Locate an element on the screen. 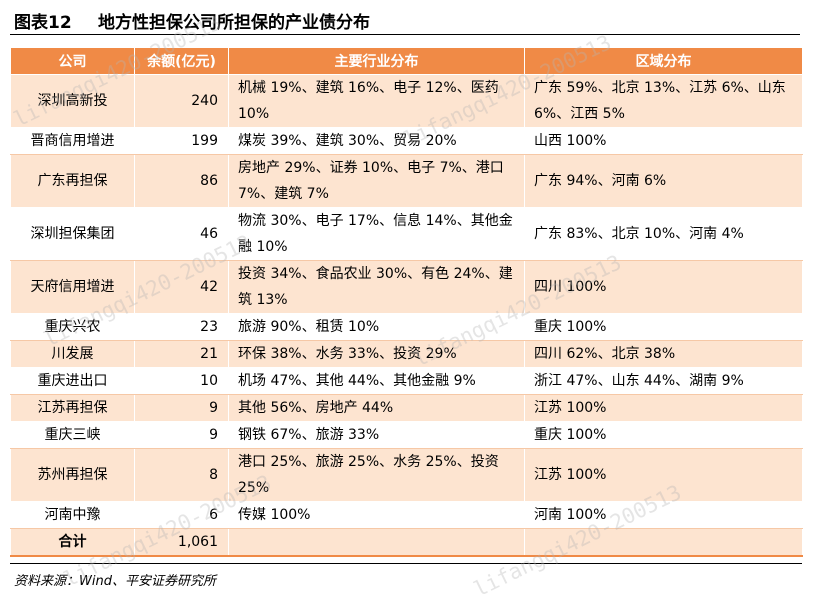 This screenshot has width=816, height=602. cell-industry: 投资 34%、食品农业 30%、有色 24%、建筑 13% is located at coordinates (376, 287).